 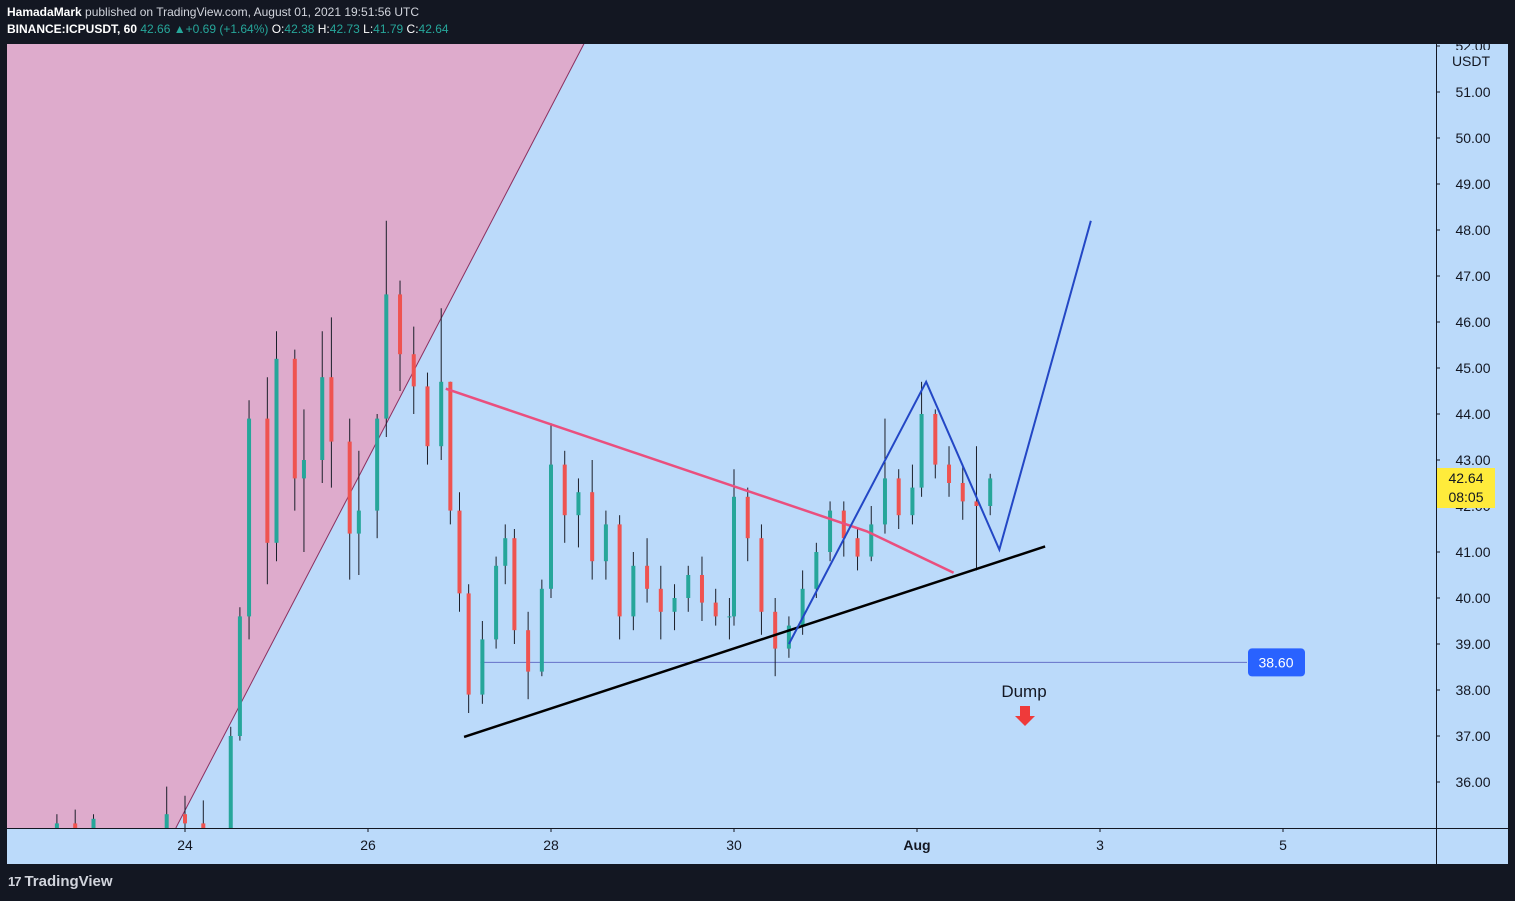 I want to click on countdown-label: 08:05, so click(x=1465, y=497).